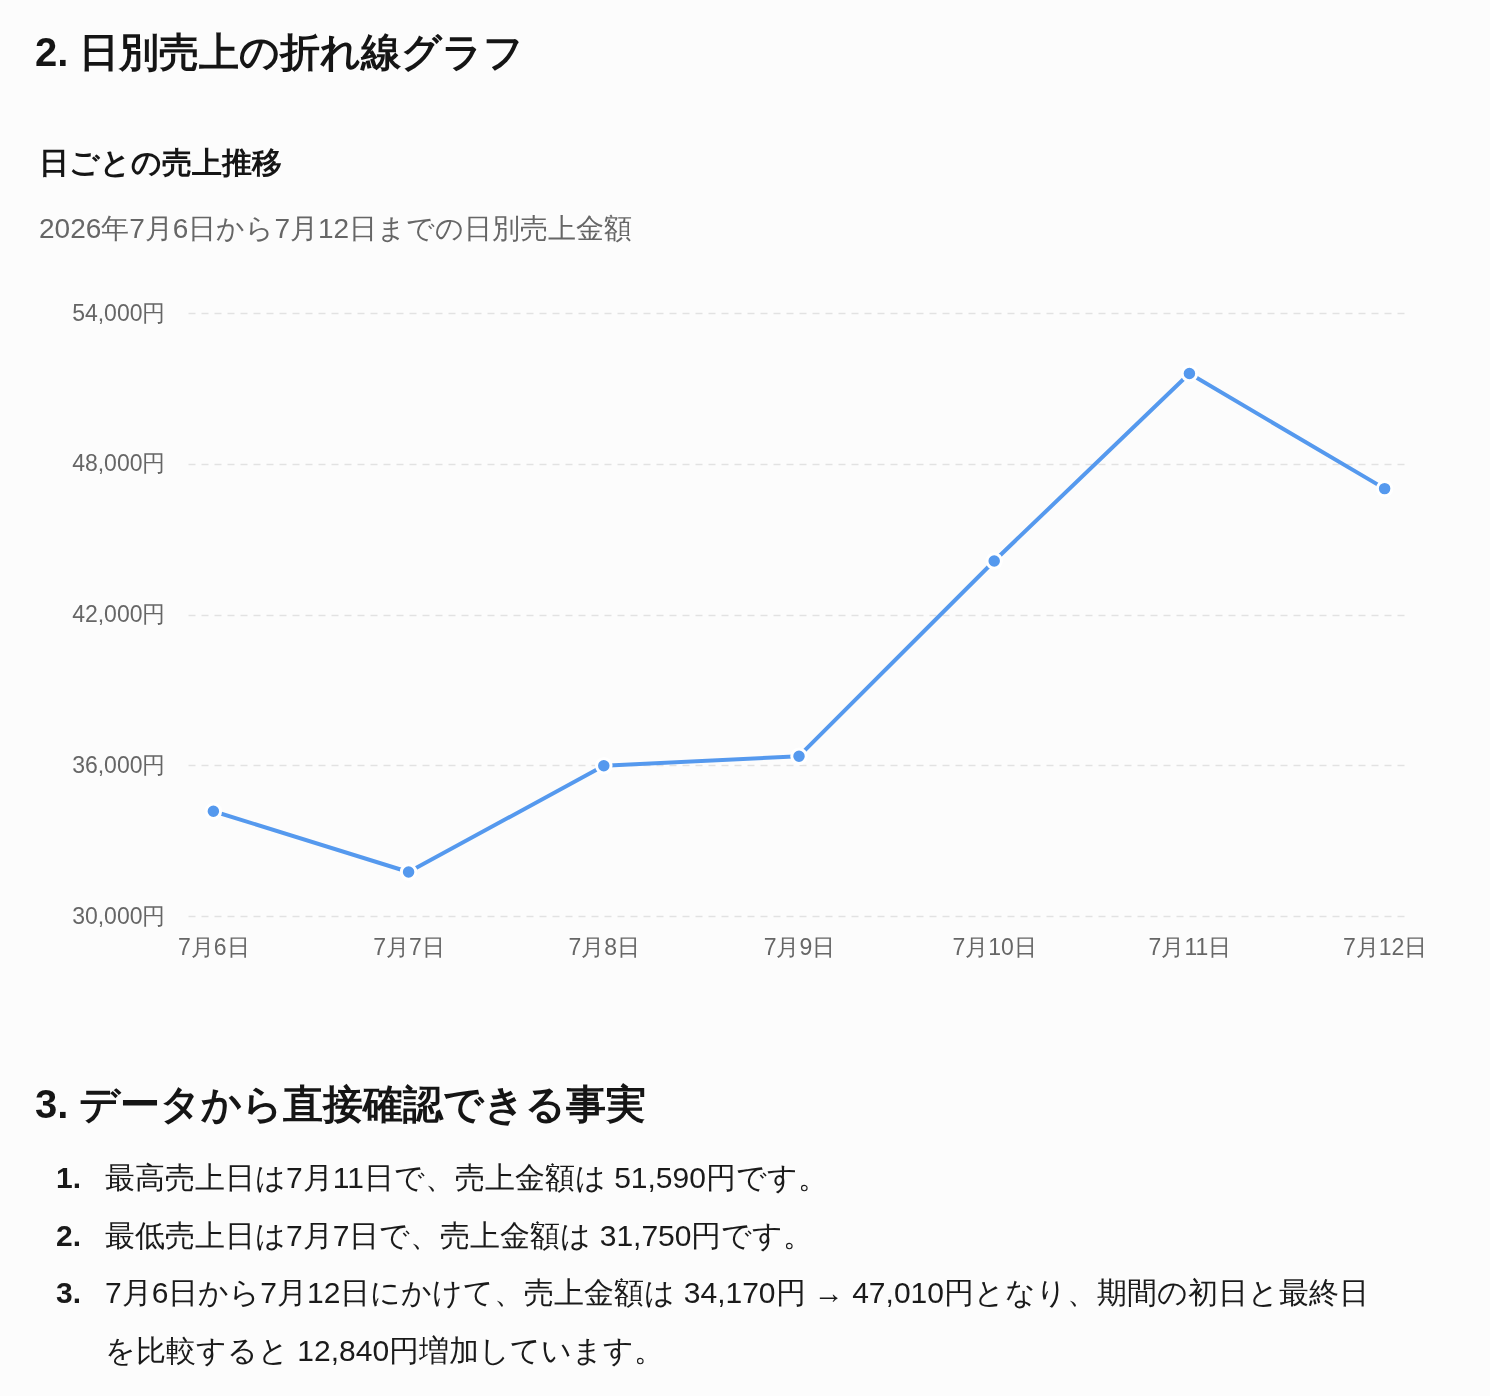 The width and height of the screenshot is (1490, 1396). I want to click on y-tick-label: 36,000円, so click(119, 764).